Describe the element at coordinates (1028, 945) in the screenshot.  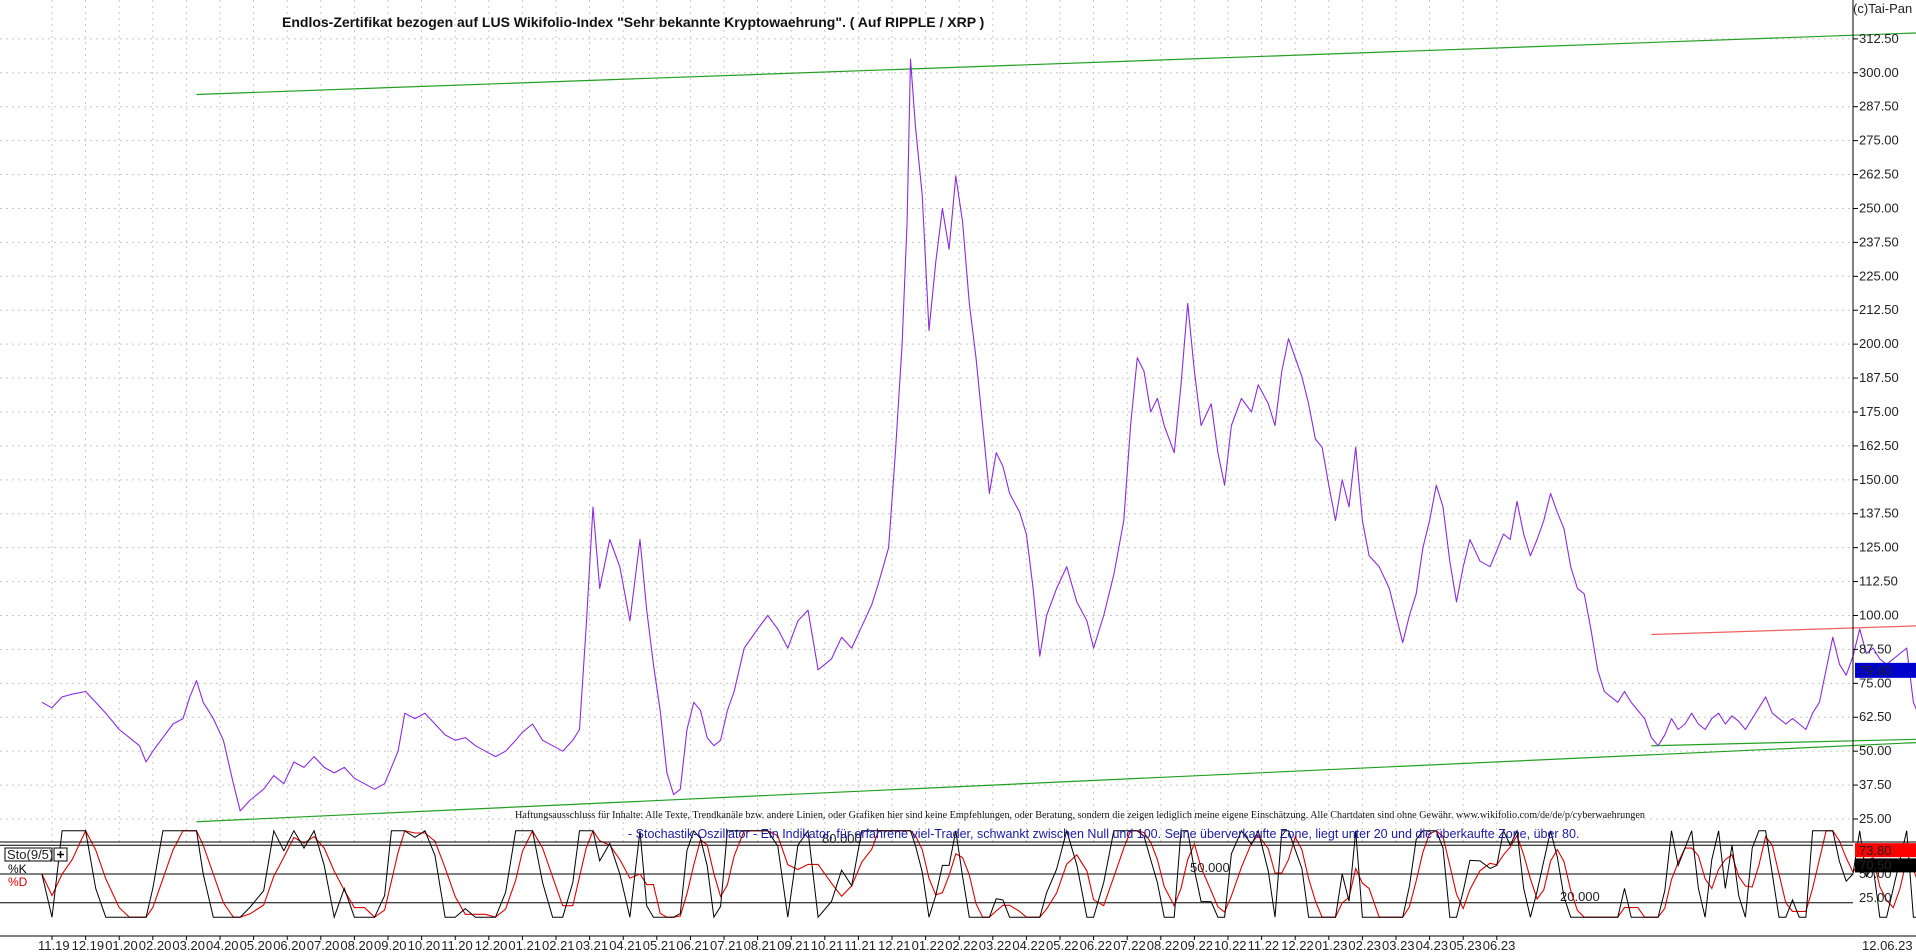
I see `date-tick-label: 04.22` at that location.